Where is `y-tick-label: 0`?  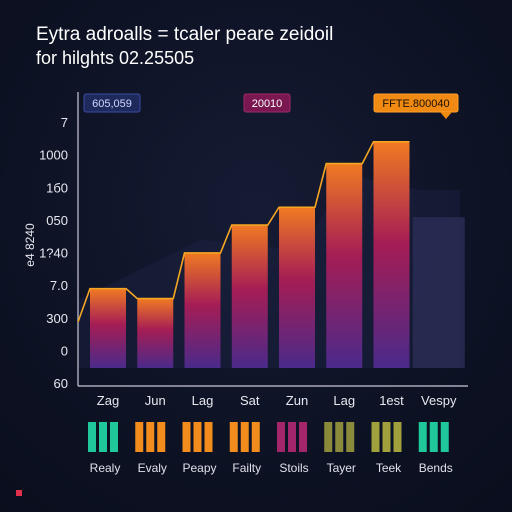
y-tick-label: 0 is located at coordinates (64, 350).